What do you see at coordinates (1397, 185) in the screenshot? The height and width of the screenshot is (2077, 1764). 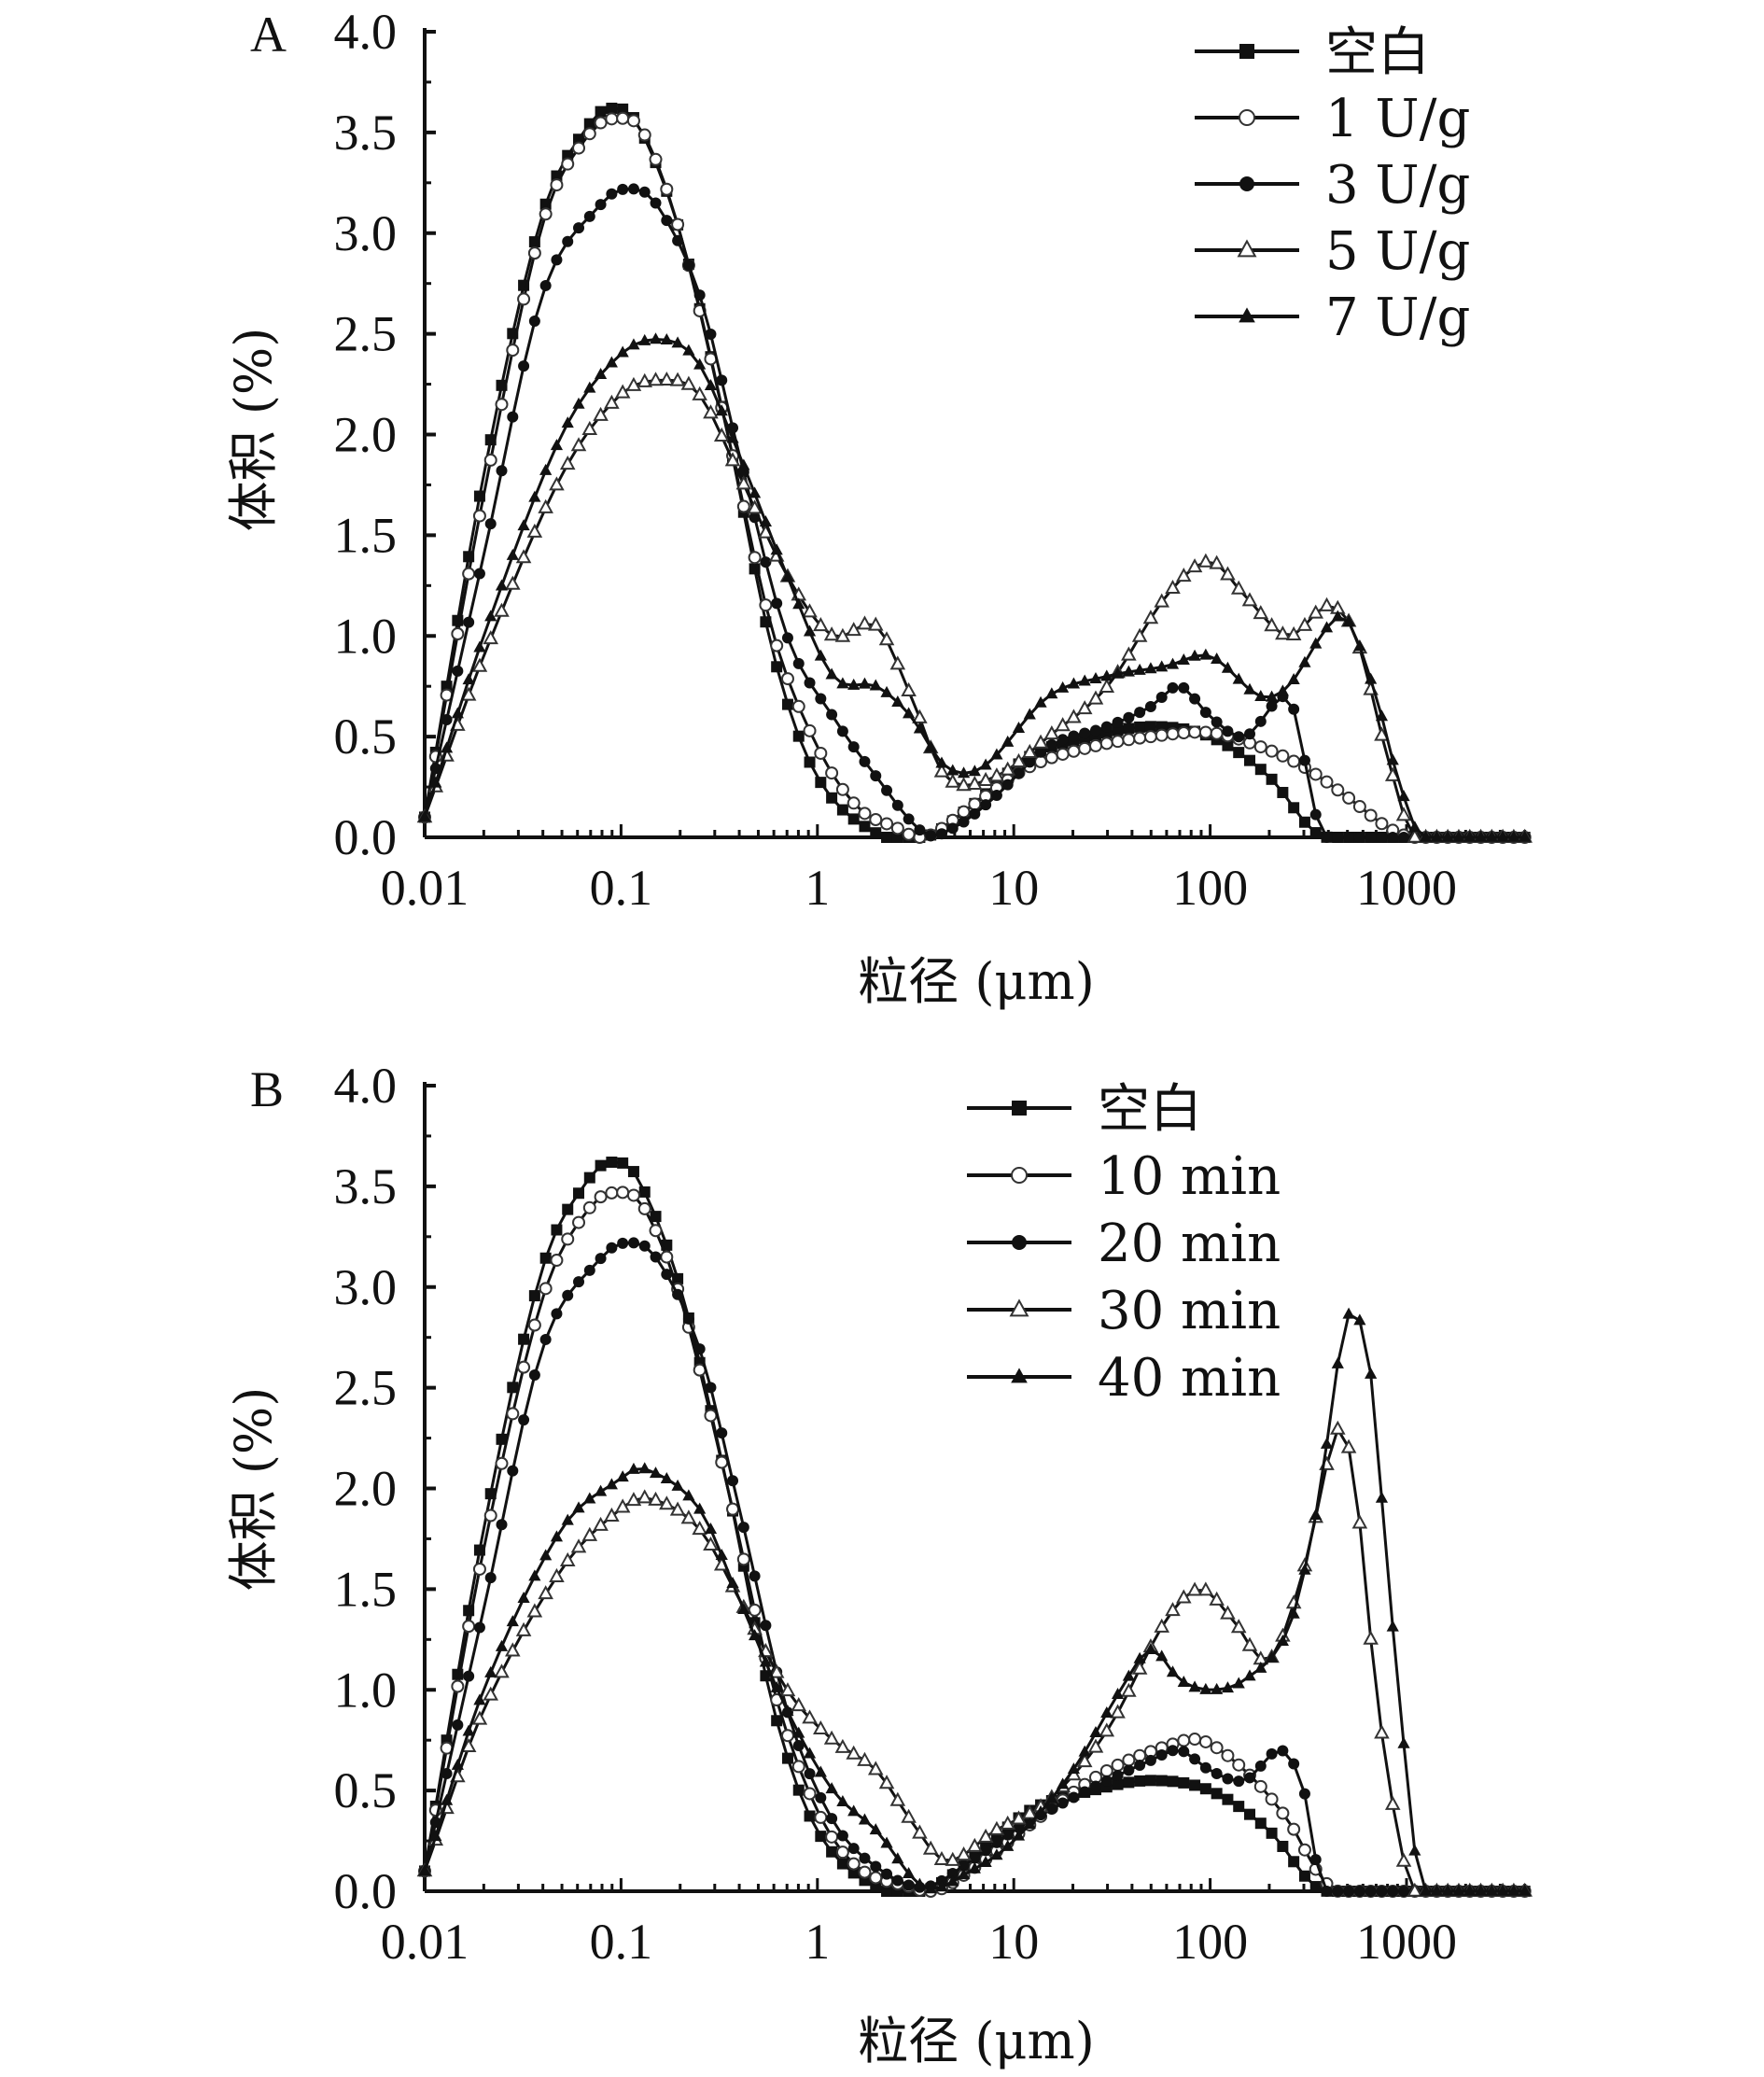 I see `legend-label: 3 U/g` at bounding box center [1397, 185].